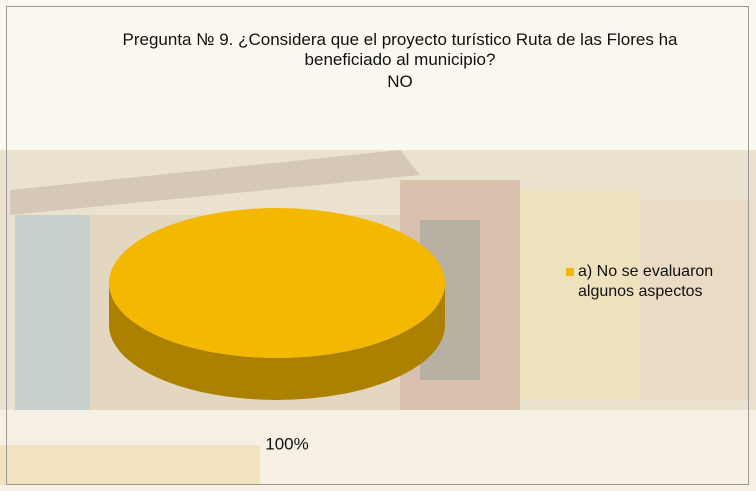 Image resolution: width=756 pixels, height=491 pixels. Describe the element at coordinates (286, 443) in the screenshot. I see `data-label: 100%` at that location.